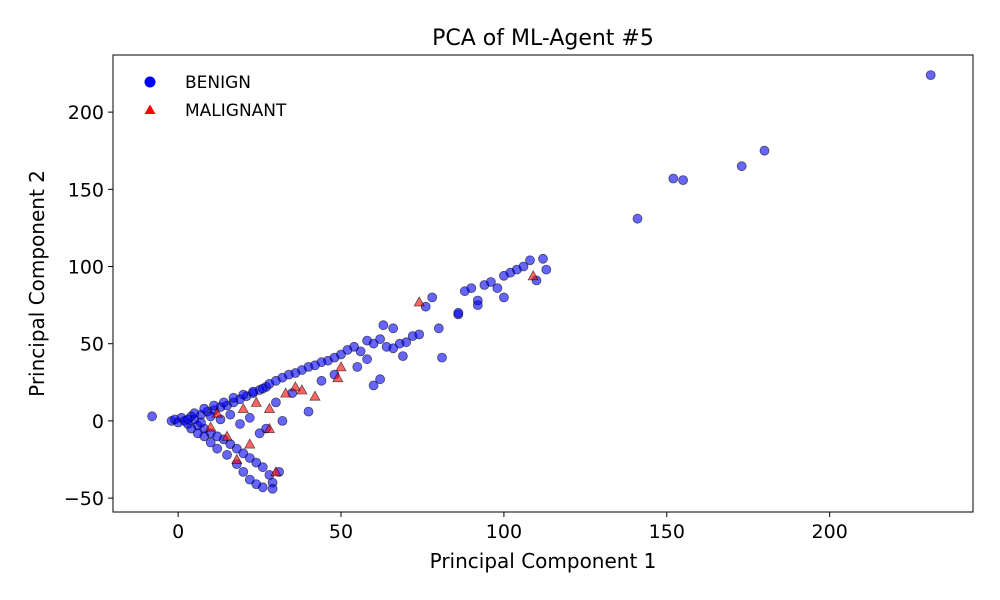 The width and height of the screenshot is (1000, 600). What do you see at coordinates (341, 532) in the screenshot?
I see `x-tick-label: 50` at bounding box center [341, 532].